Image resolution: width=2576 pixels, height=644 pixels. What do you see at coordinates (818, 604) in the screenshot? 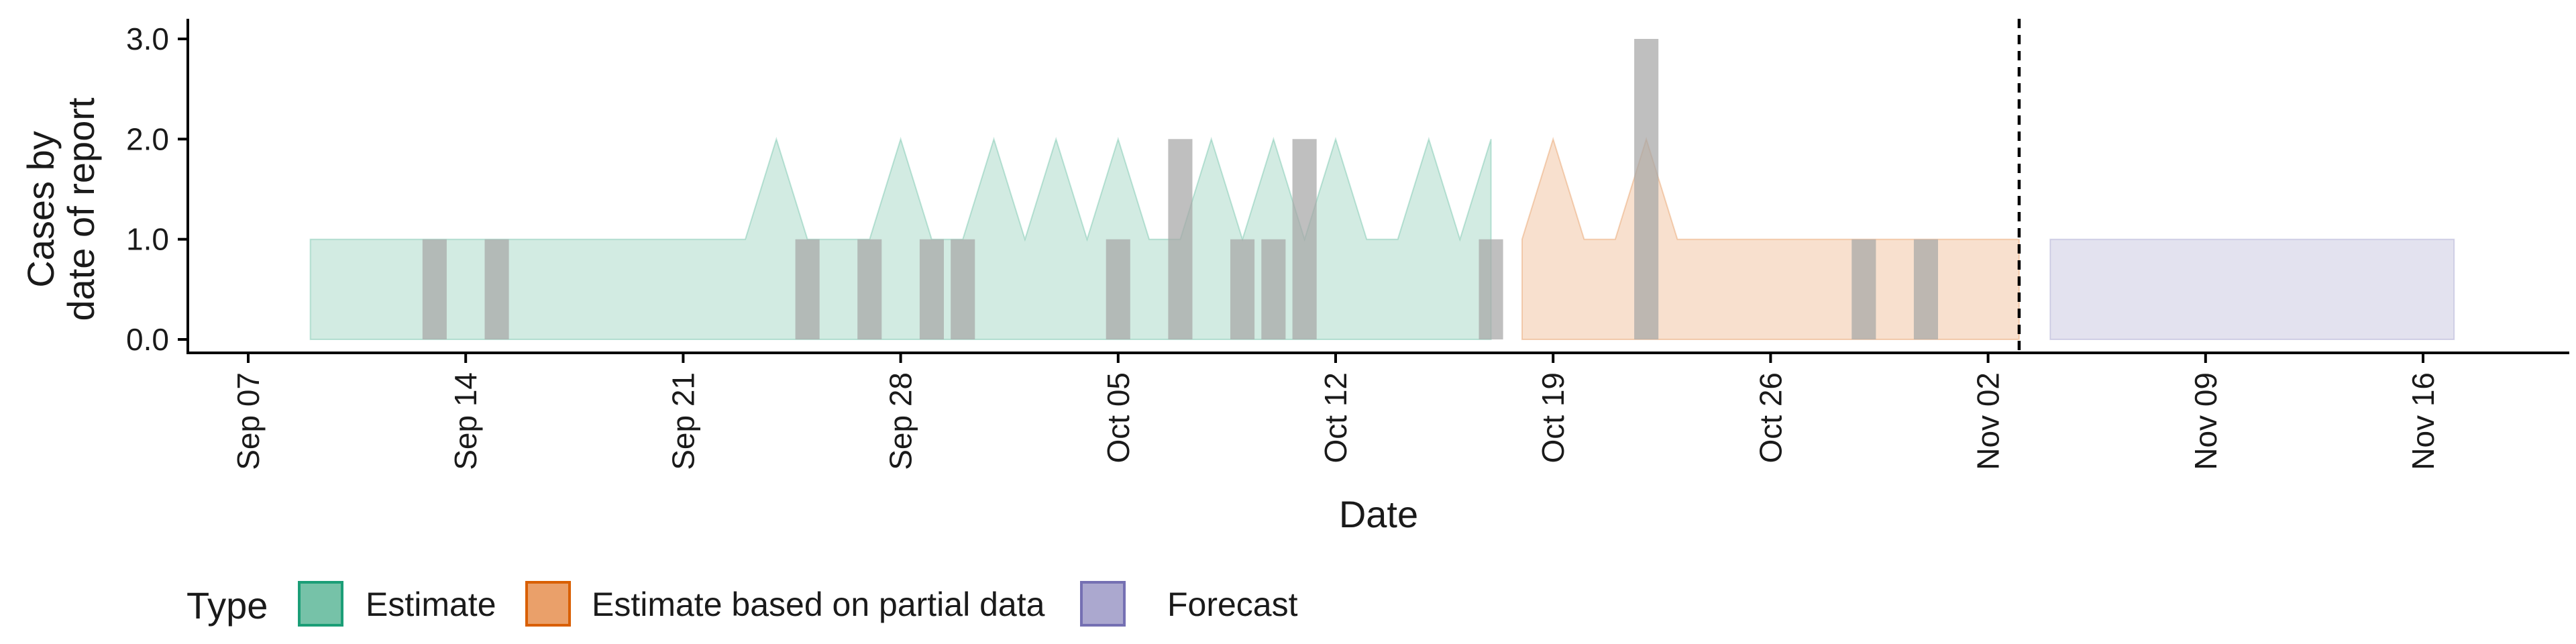
I see `legend-label: Estimate based on partial data` at bounding box center [818, 604].